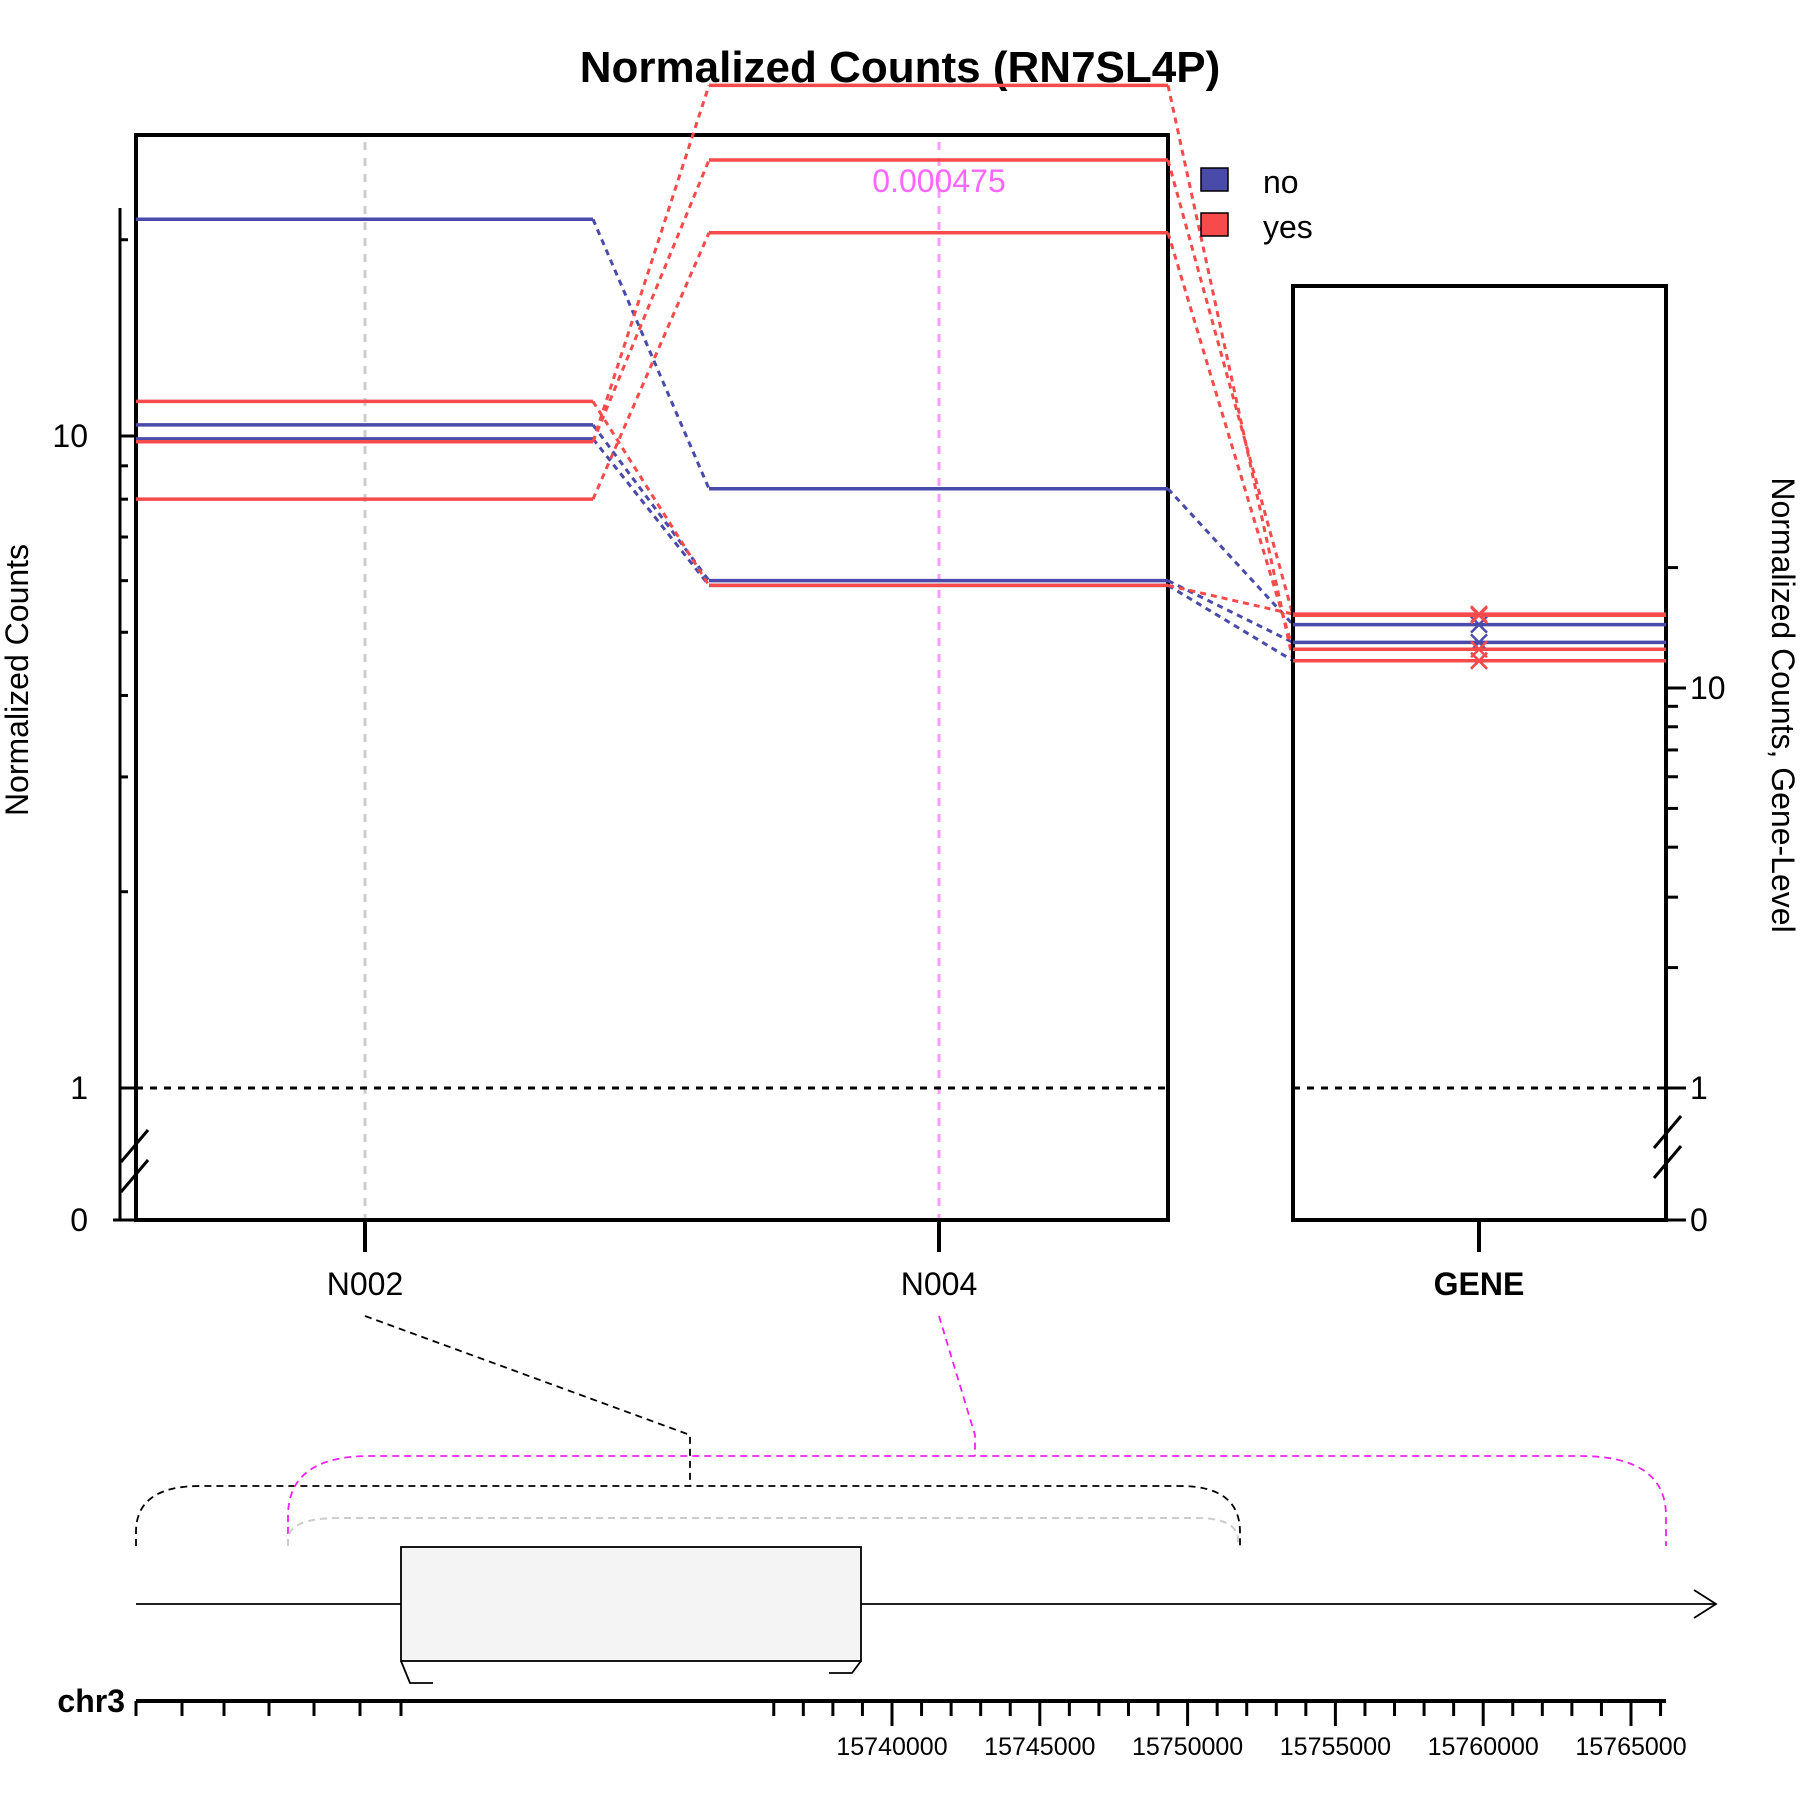 The height and width of the screenshot is (1800, 1800). Describe the element at coordinates (79, 1220) in the screenshot. I see `left-tick-label-0: 0` at that location.